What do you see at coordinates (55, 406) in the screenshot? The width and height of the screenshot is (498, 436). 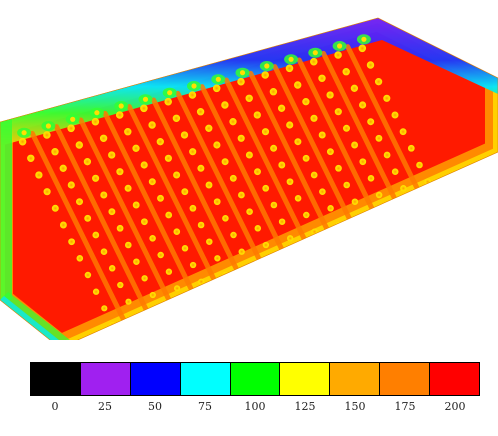 I see `legend-tick-label: 0` at bounding box center [55, 406].